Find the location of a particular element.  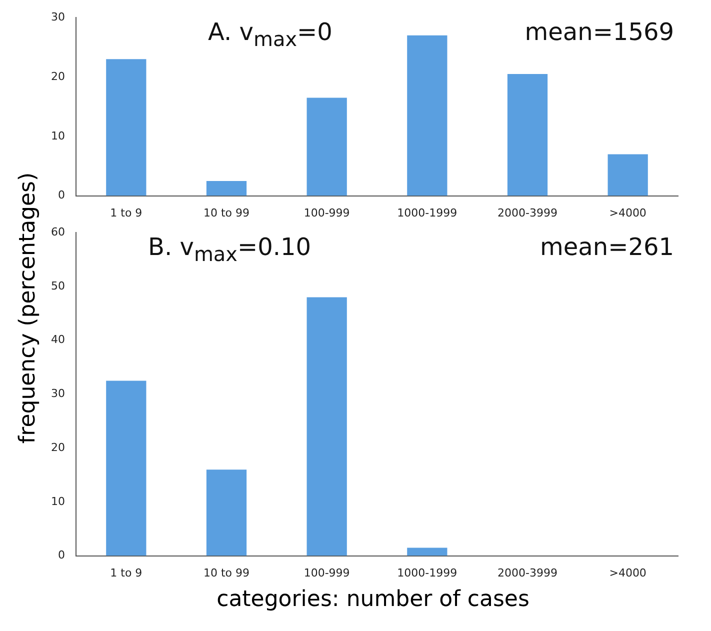

y-tick-label: 50 is located at coordinates (57, 285).